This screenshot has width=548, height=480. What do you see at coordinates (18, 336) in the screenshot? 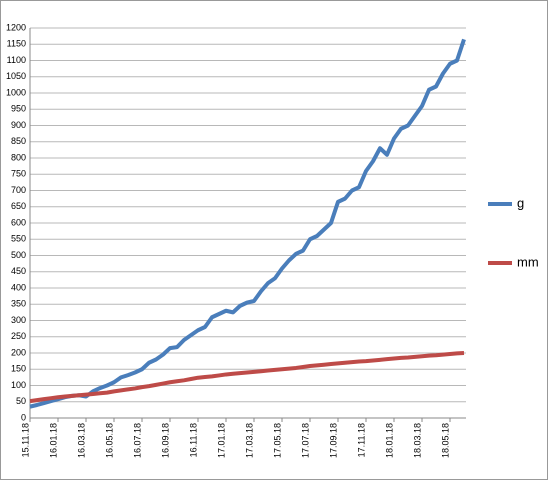
I see `y-tick-label: 250` at bounding box center [18, 336].